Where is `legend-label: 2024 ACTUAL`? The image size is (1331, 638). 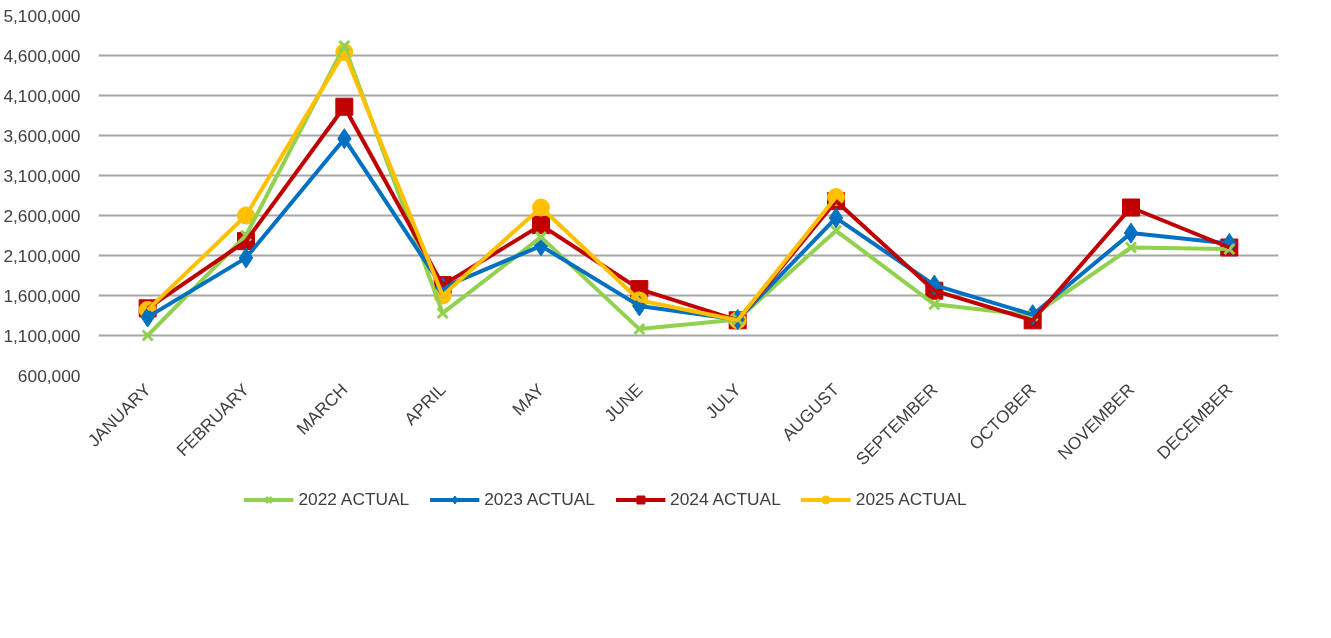
legend-label: 2024 ACTUAL is located at coordinates (725, 499).